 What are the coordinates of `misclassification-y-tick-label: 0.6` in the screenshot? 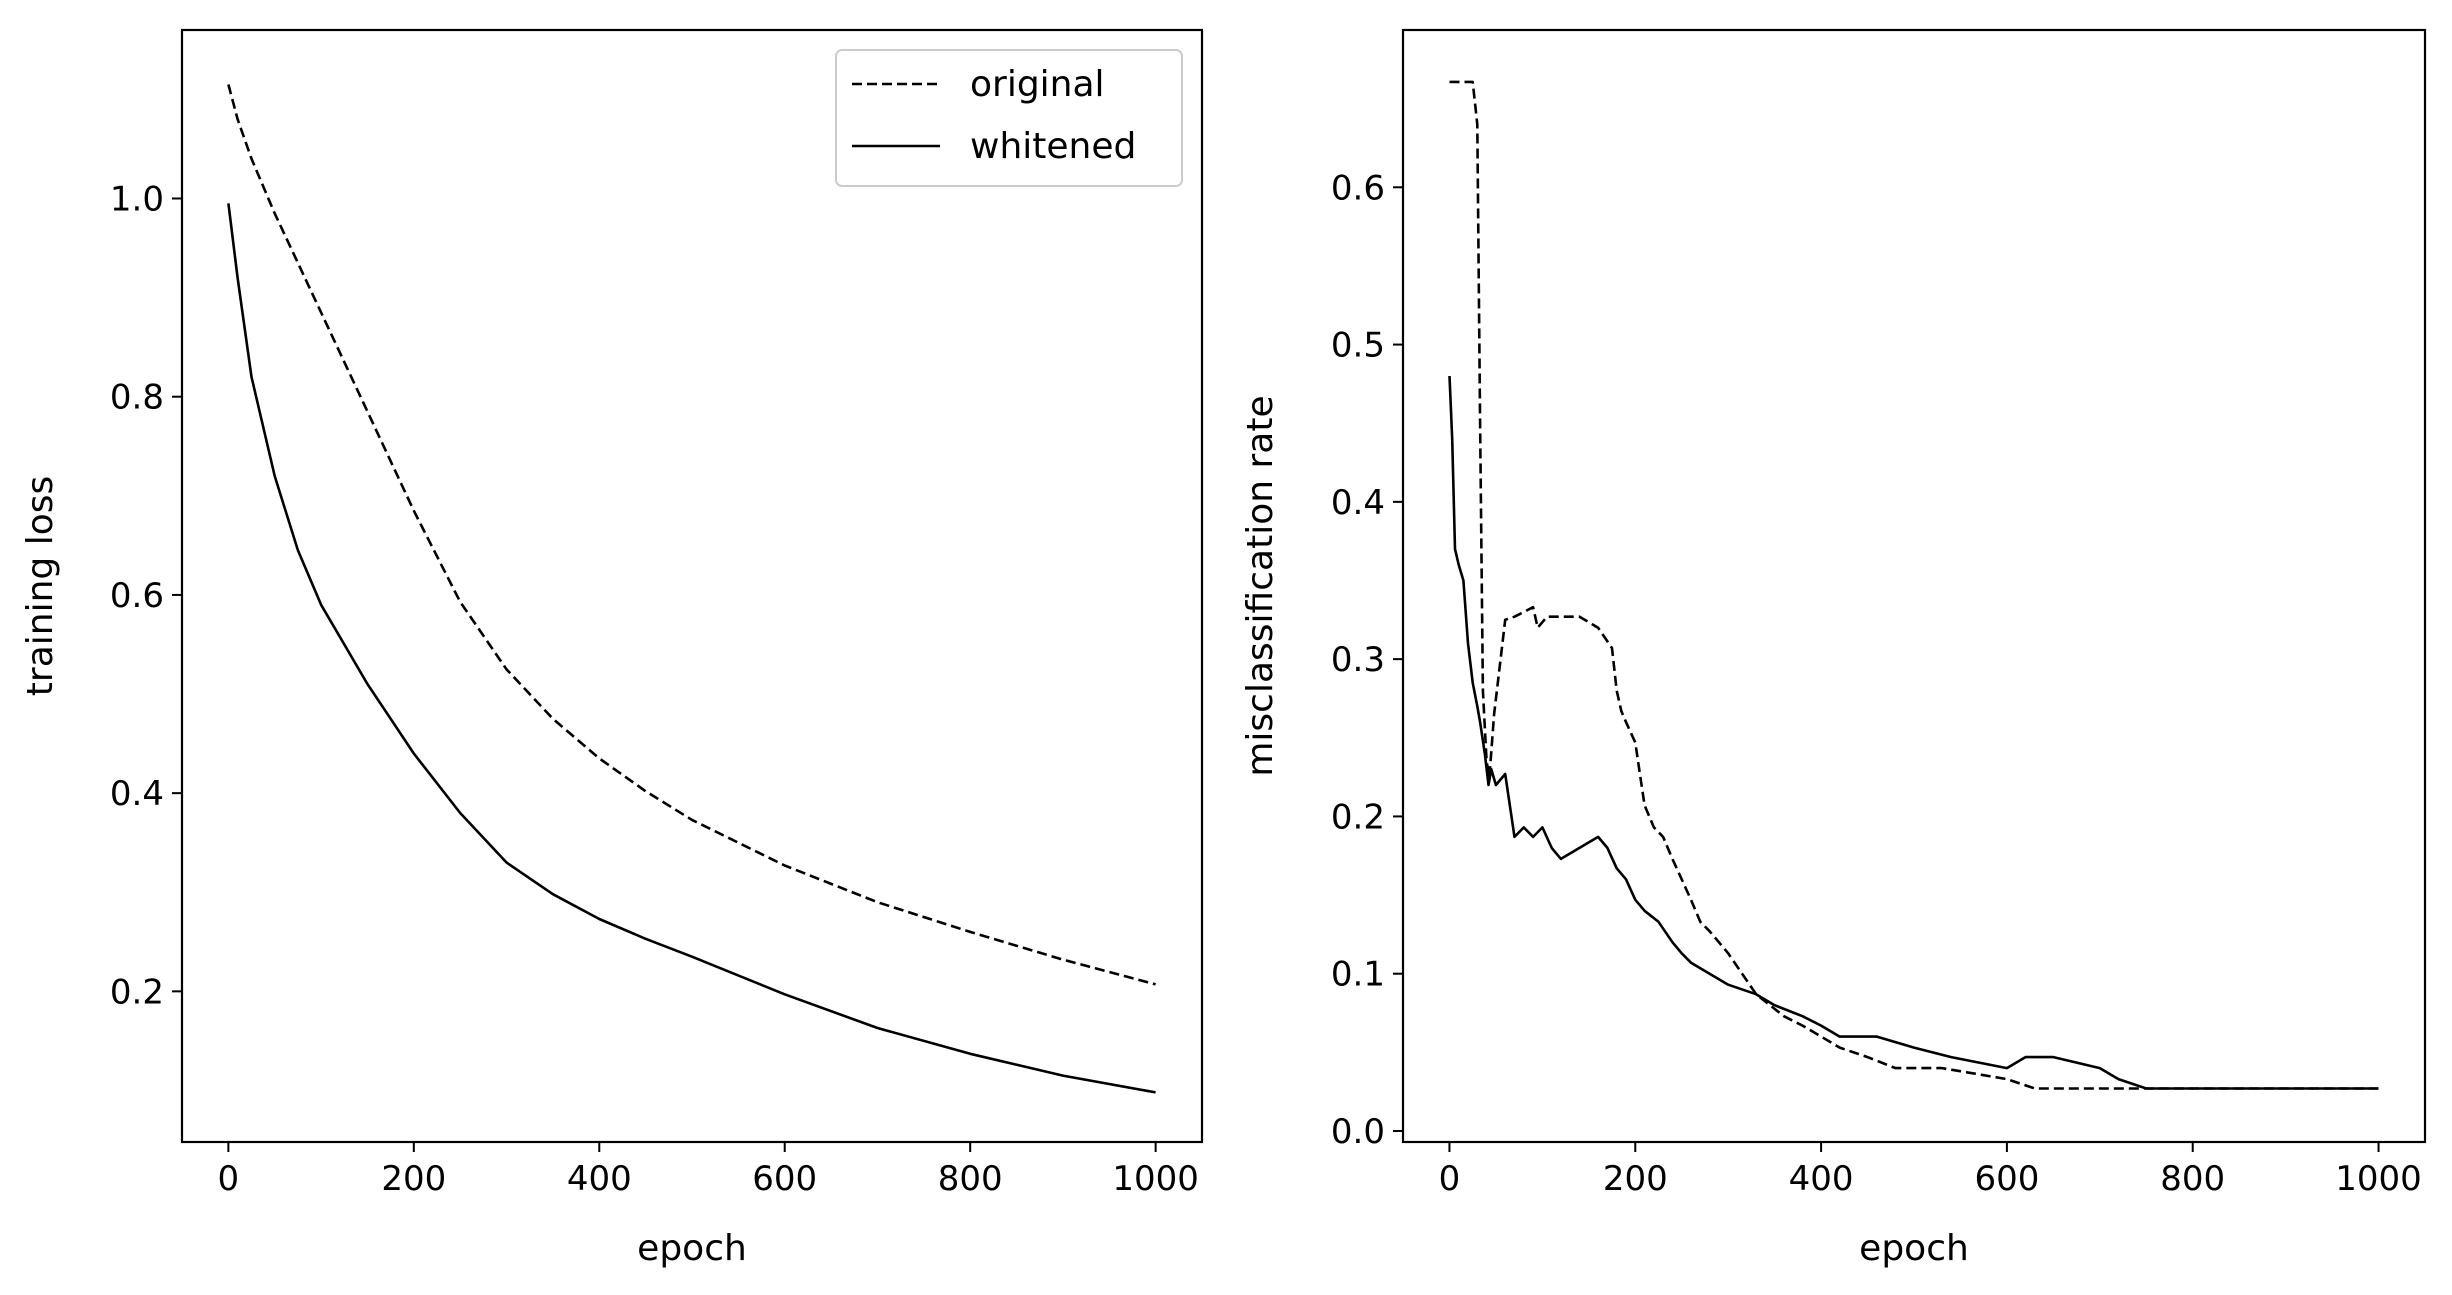 It's located at (1358, 188).